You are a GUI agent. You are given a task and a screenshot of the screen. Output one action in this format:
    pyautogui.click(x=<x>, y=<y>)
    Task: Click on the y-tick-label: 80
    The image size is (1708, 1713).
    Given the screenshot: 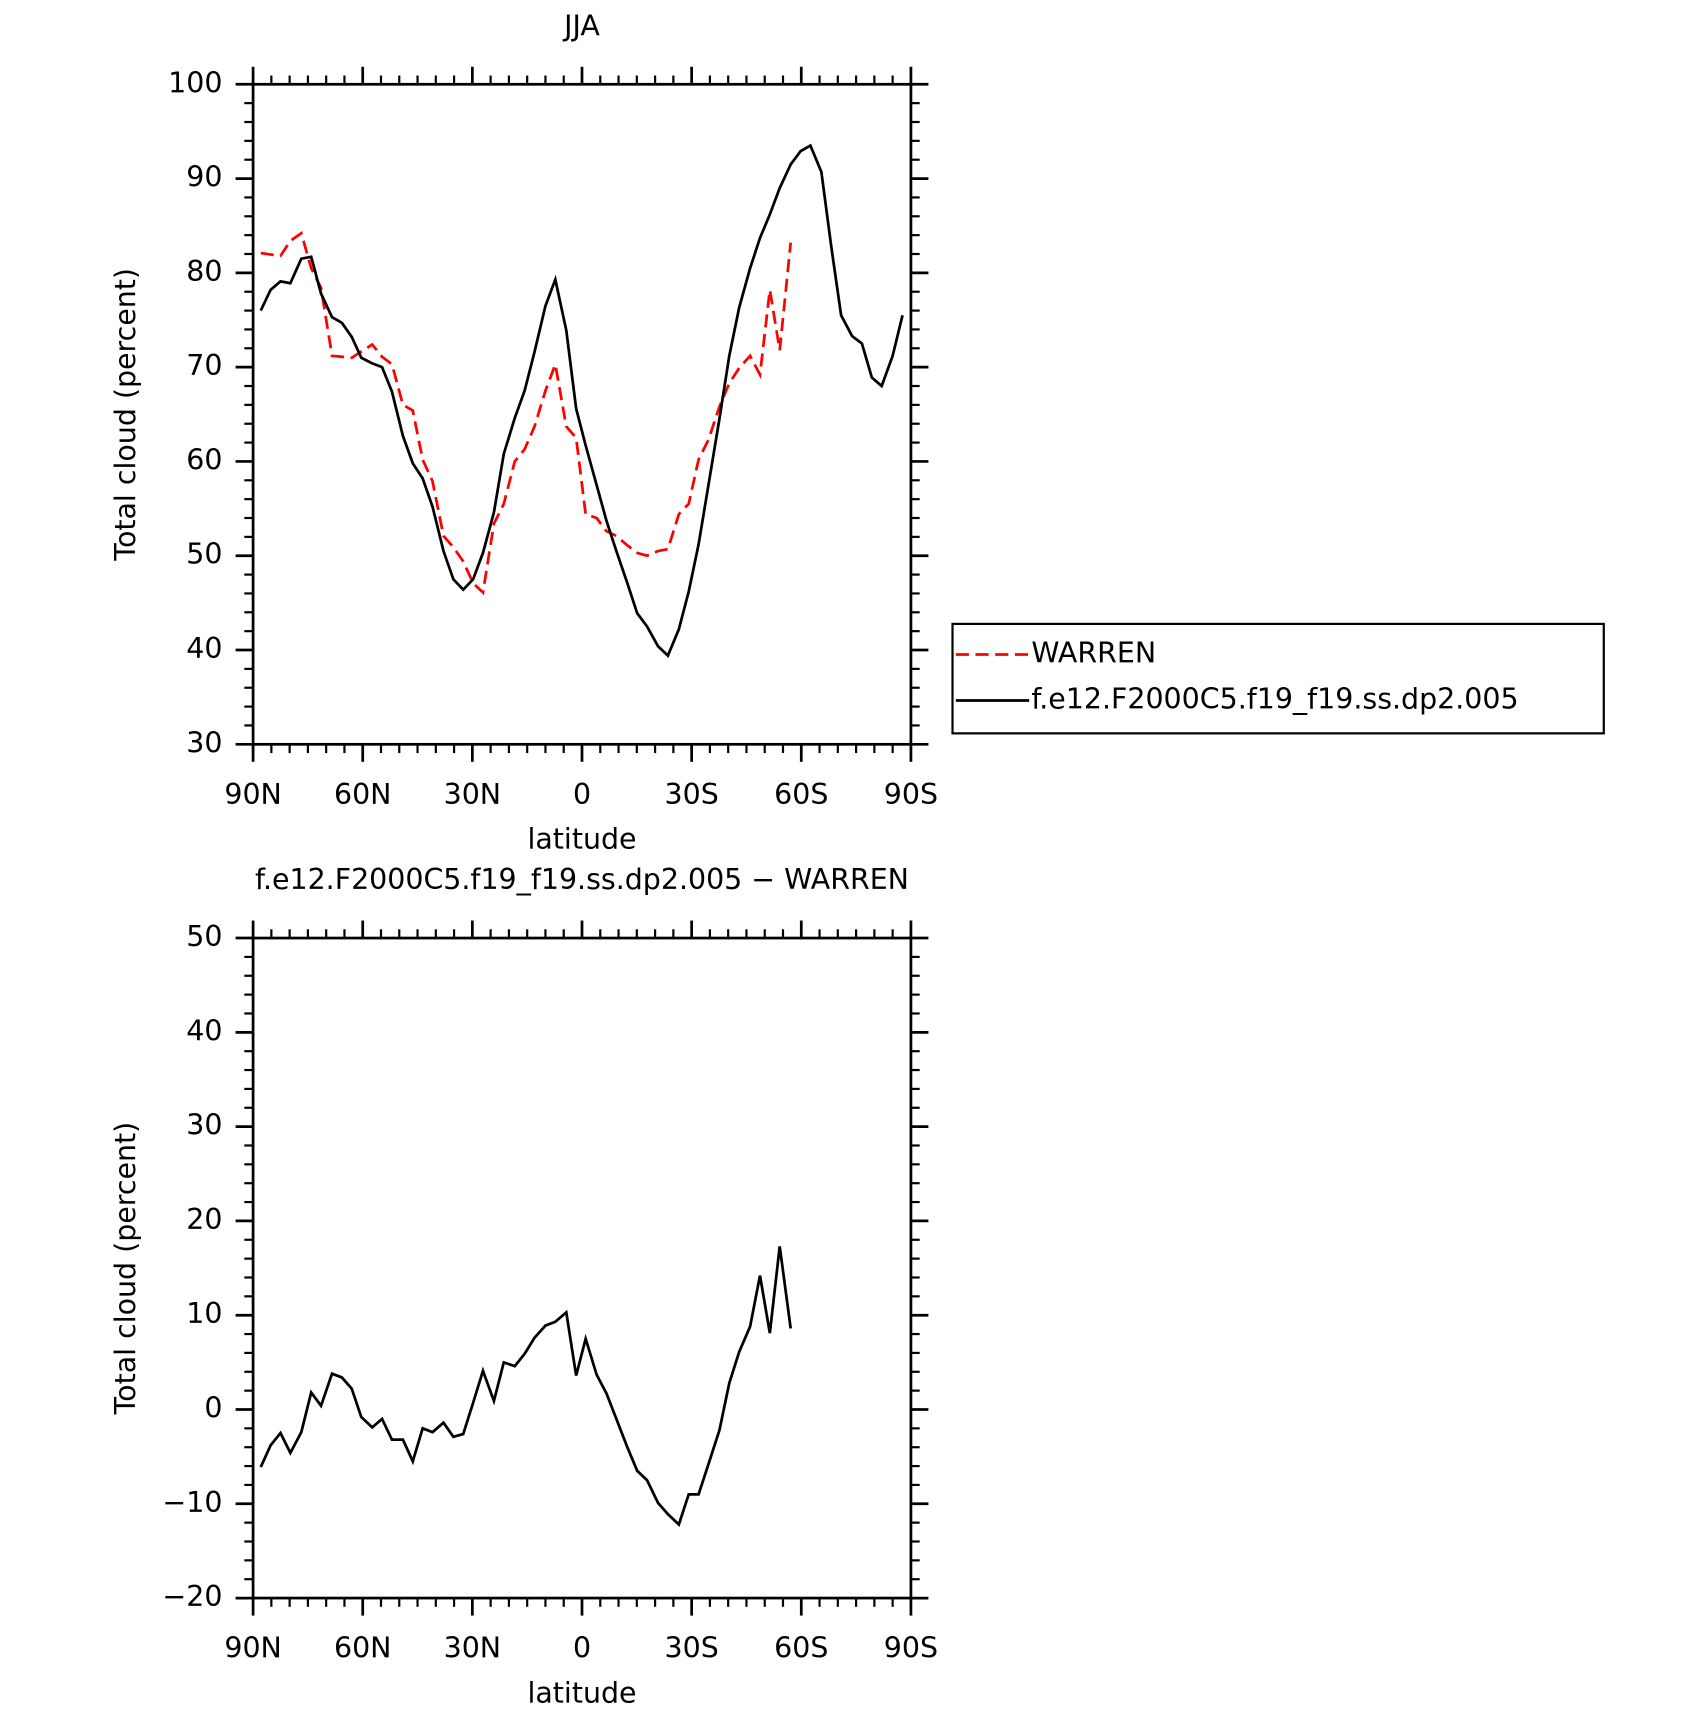 What is the action you would take?
    pyautogui.click(x=204, y=271)
    